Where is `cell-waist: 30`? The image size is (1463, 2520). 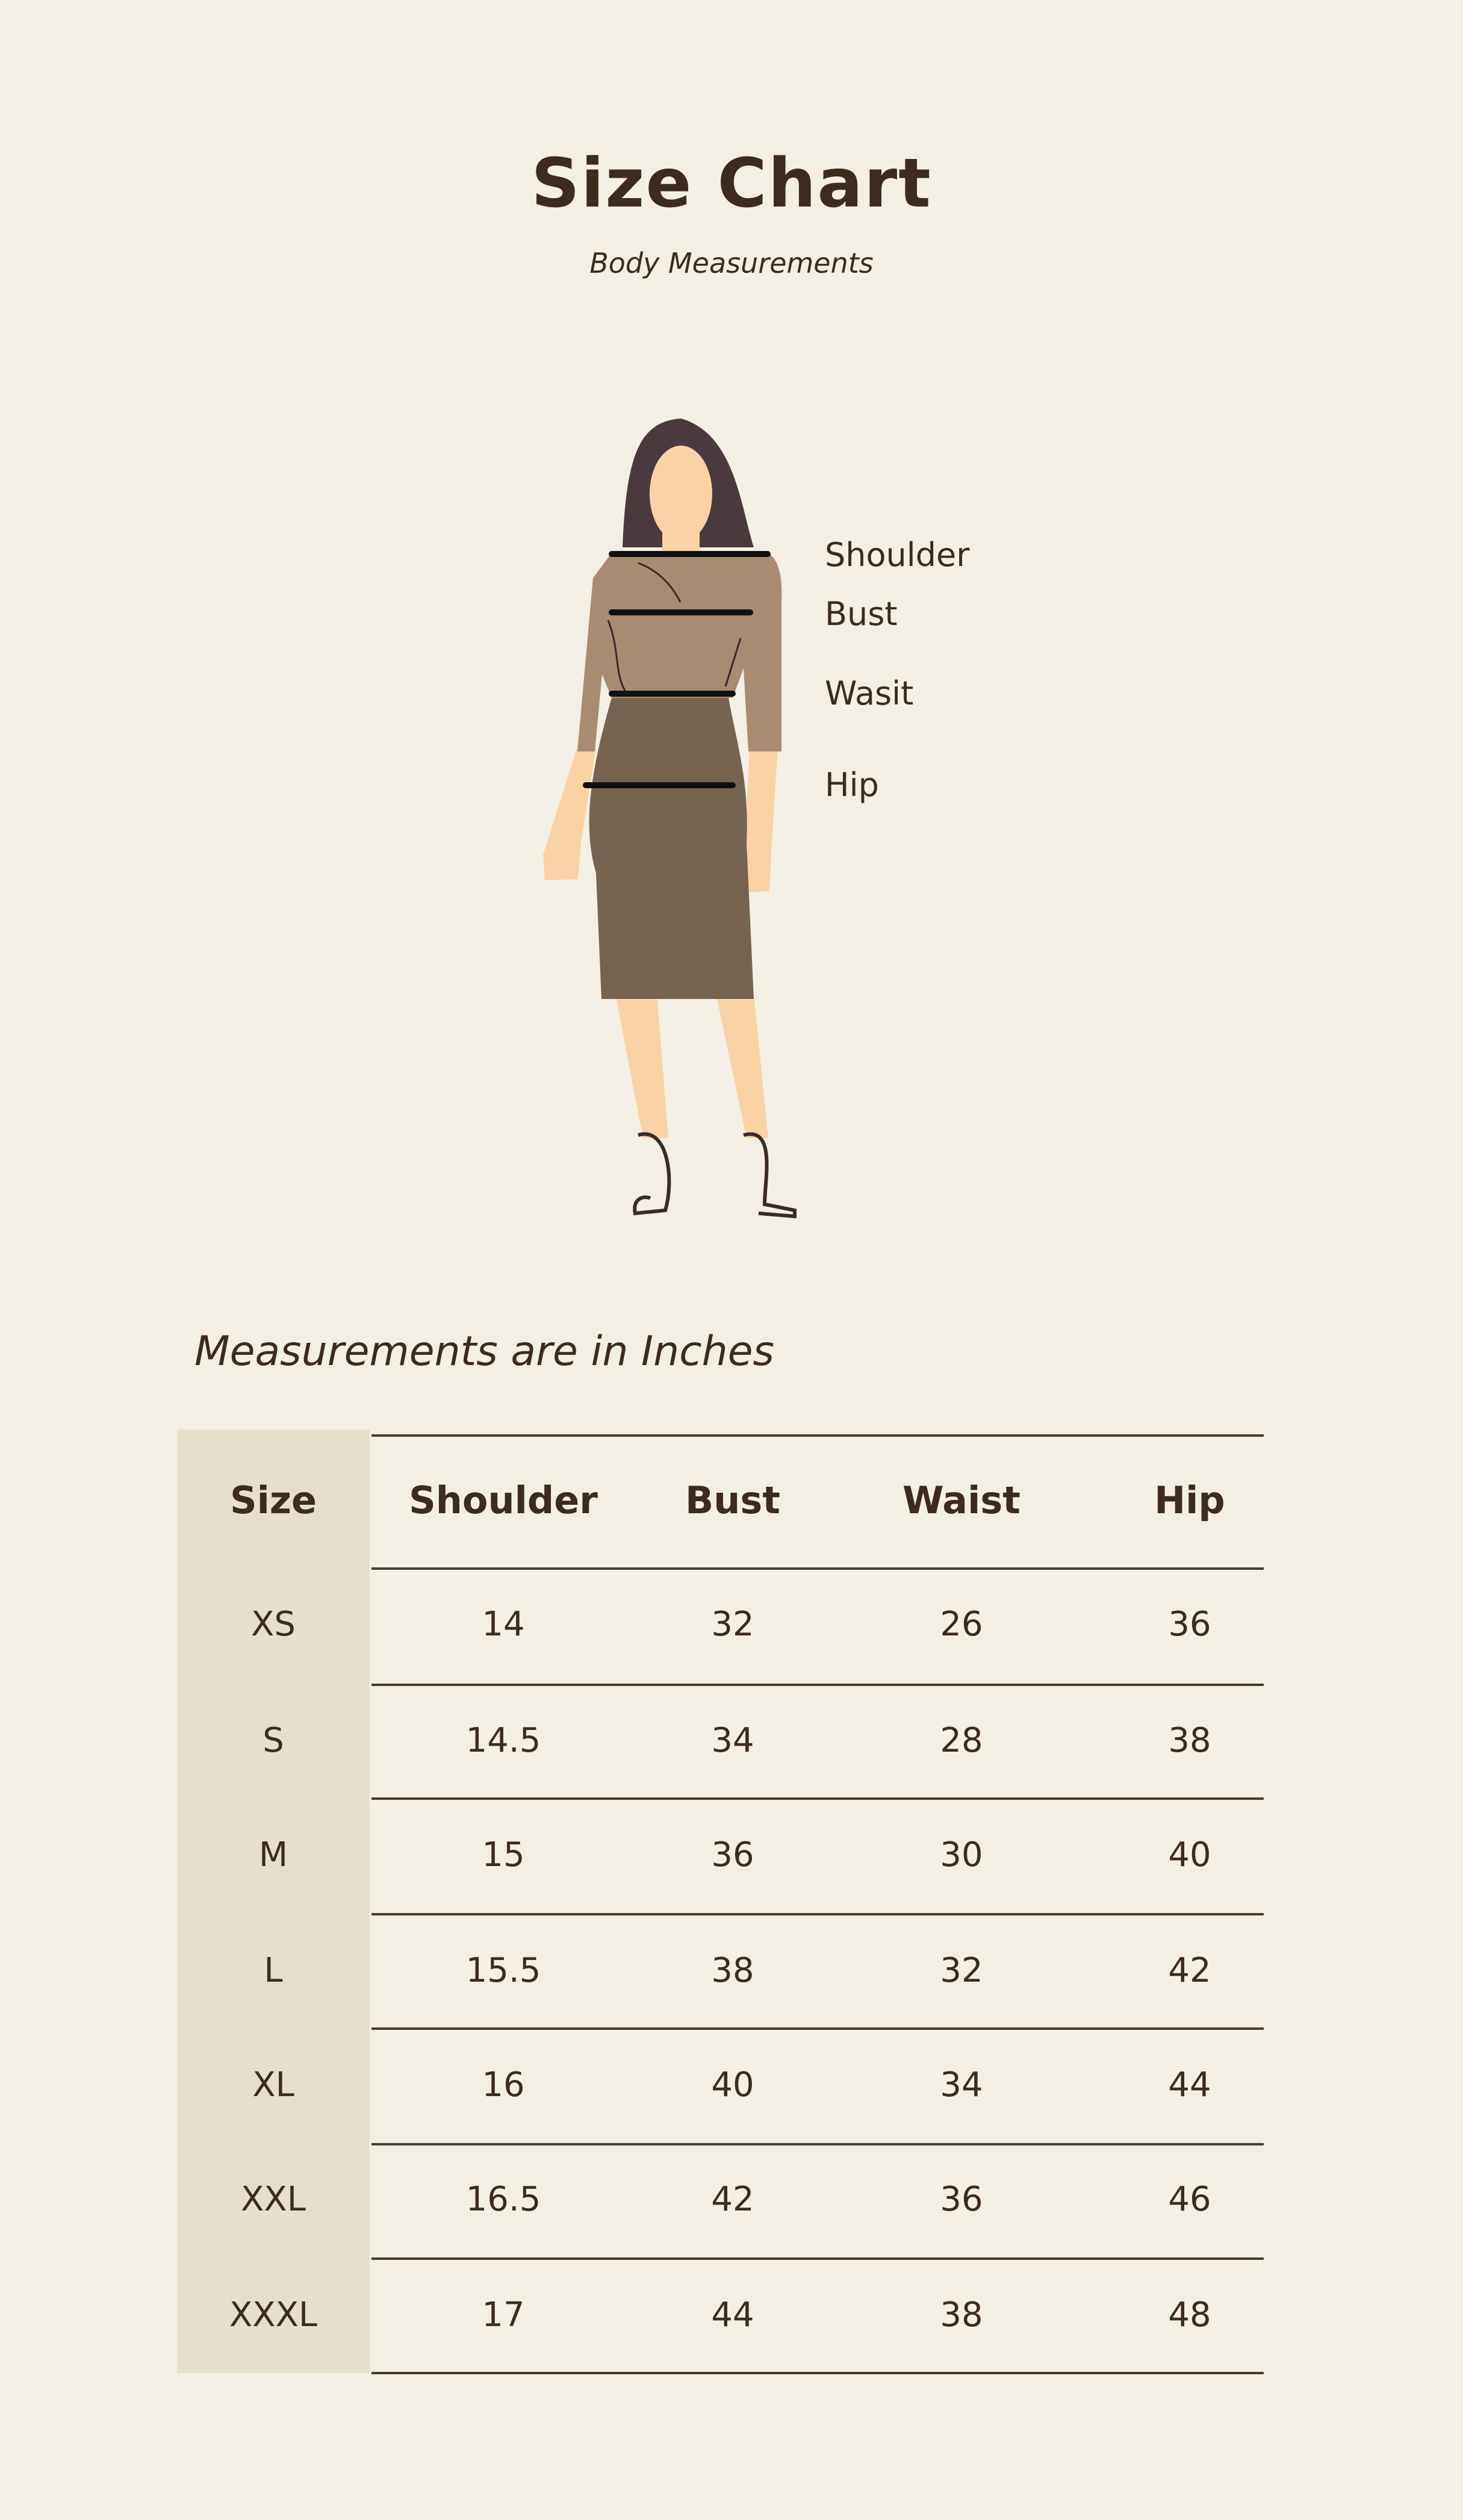
cell-waist: 30 is located at coordinates (961, 1855).